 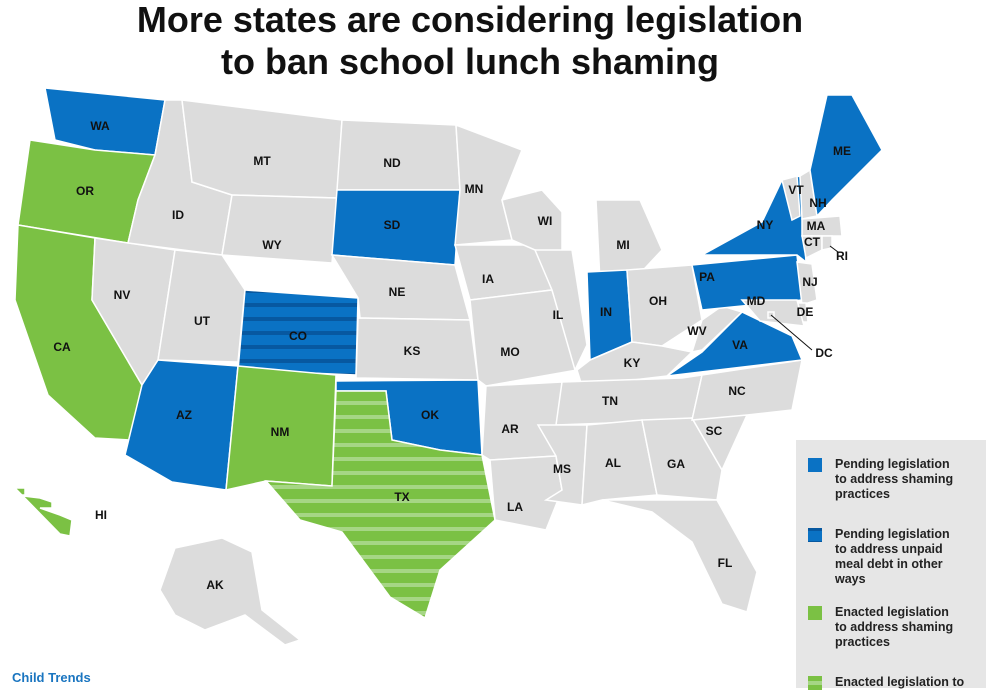 I want to click on state-label: VA, so click(x=740, y=345).